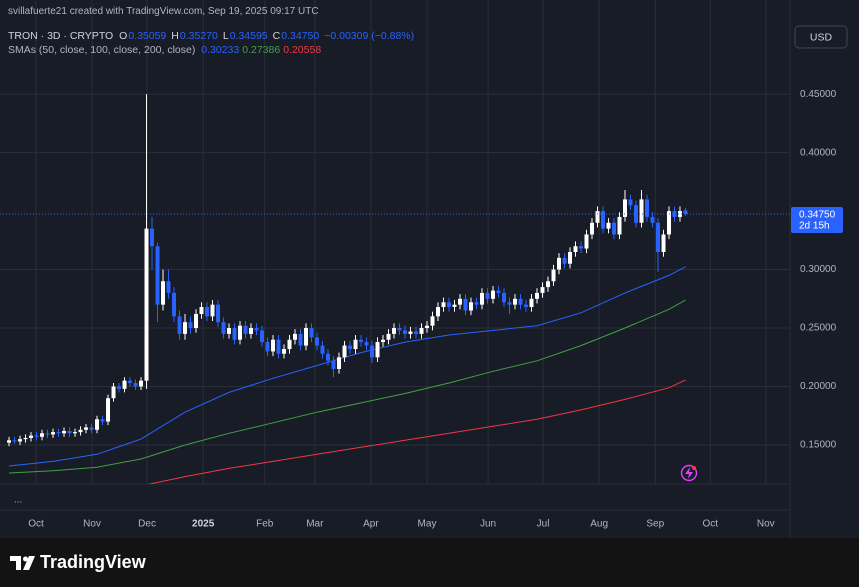 The height and width of the screenshot is (587, 859). Describe the element at coordinates (818, 386) in the screenshot. I see `y-tick-label: 0.20000` at that location.